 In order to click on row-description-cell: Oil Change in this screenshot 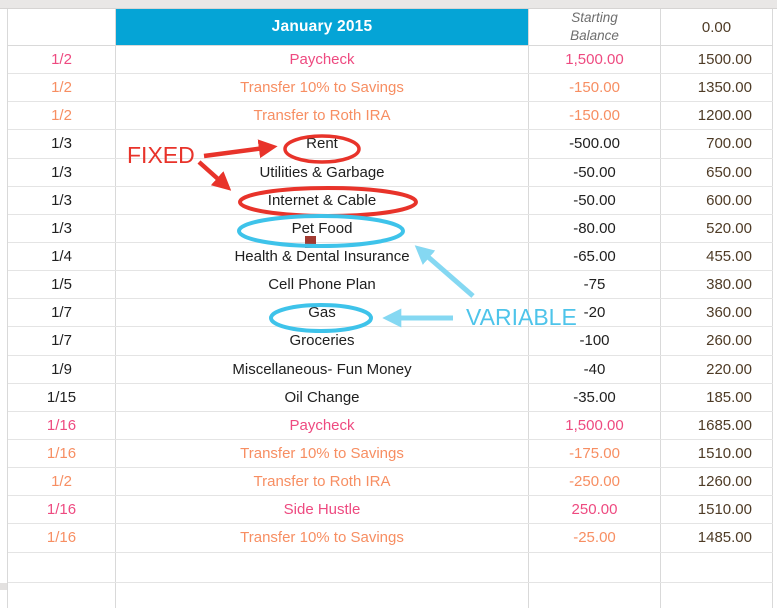, I will do `click(322, 397)`.